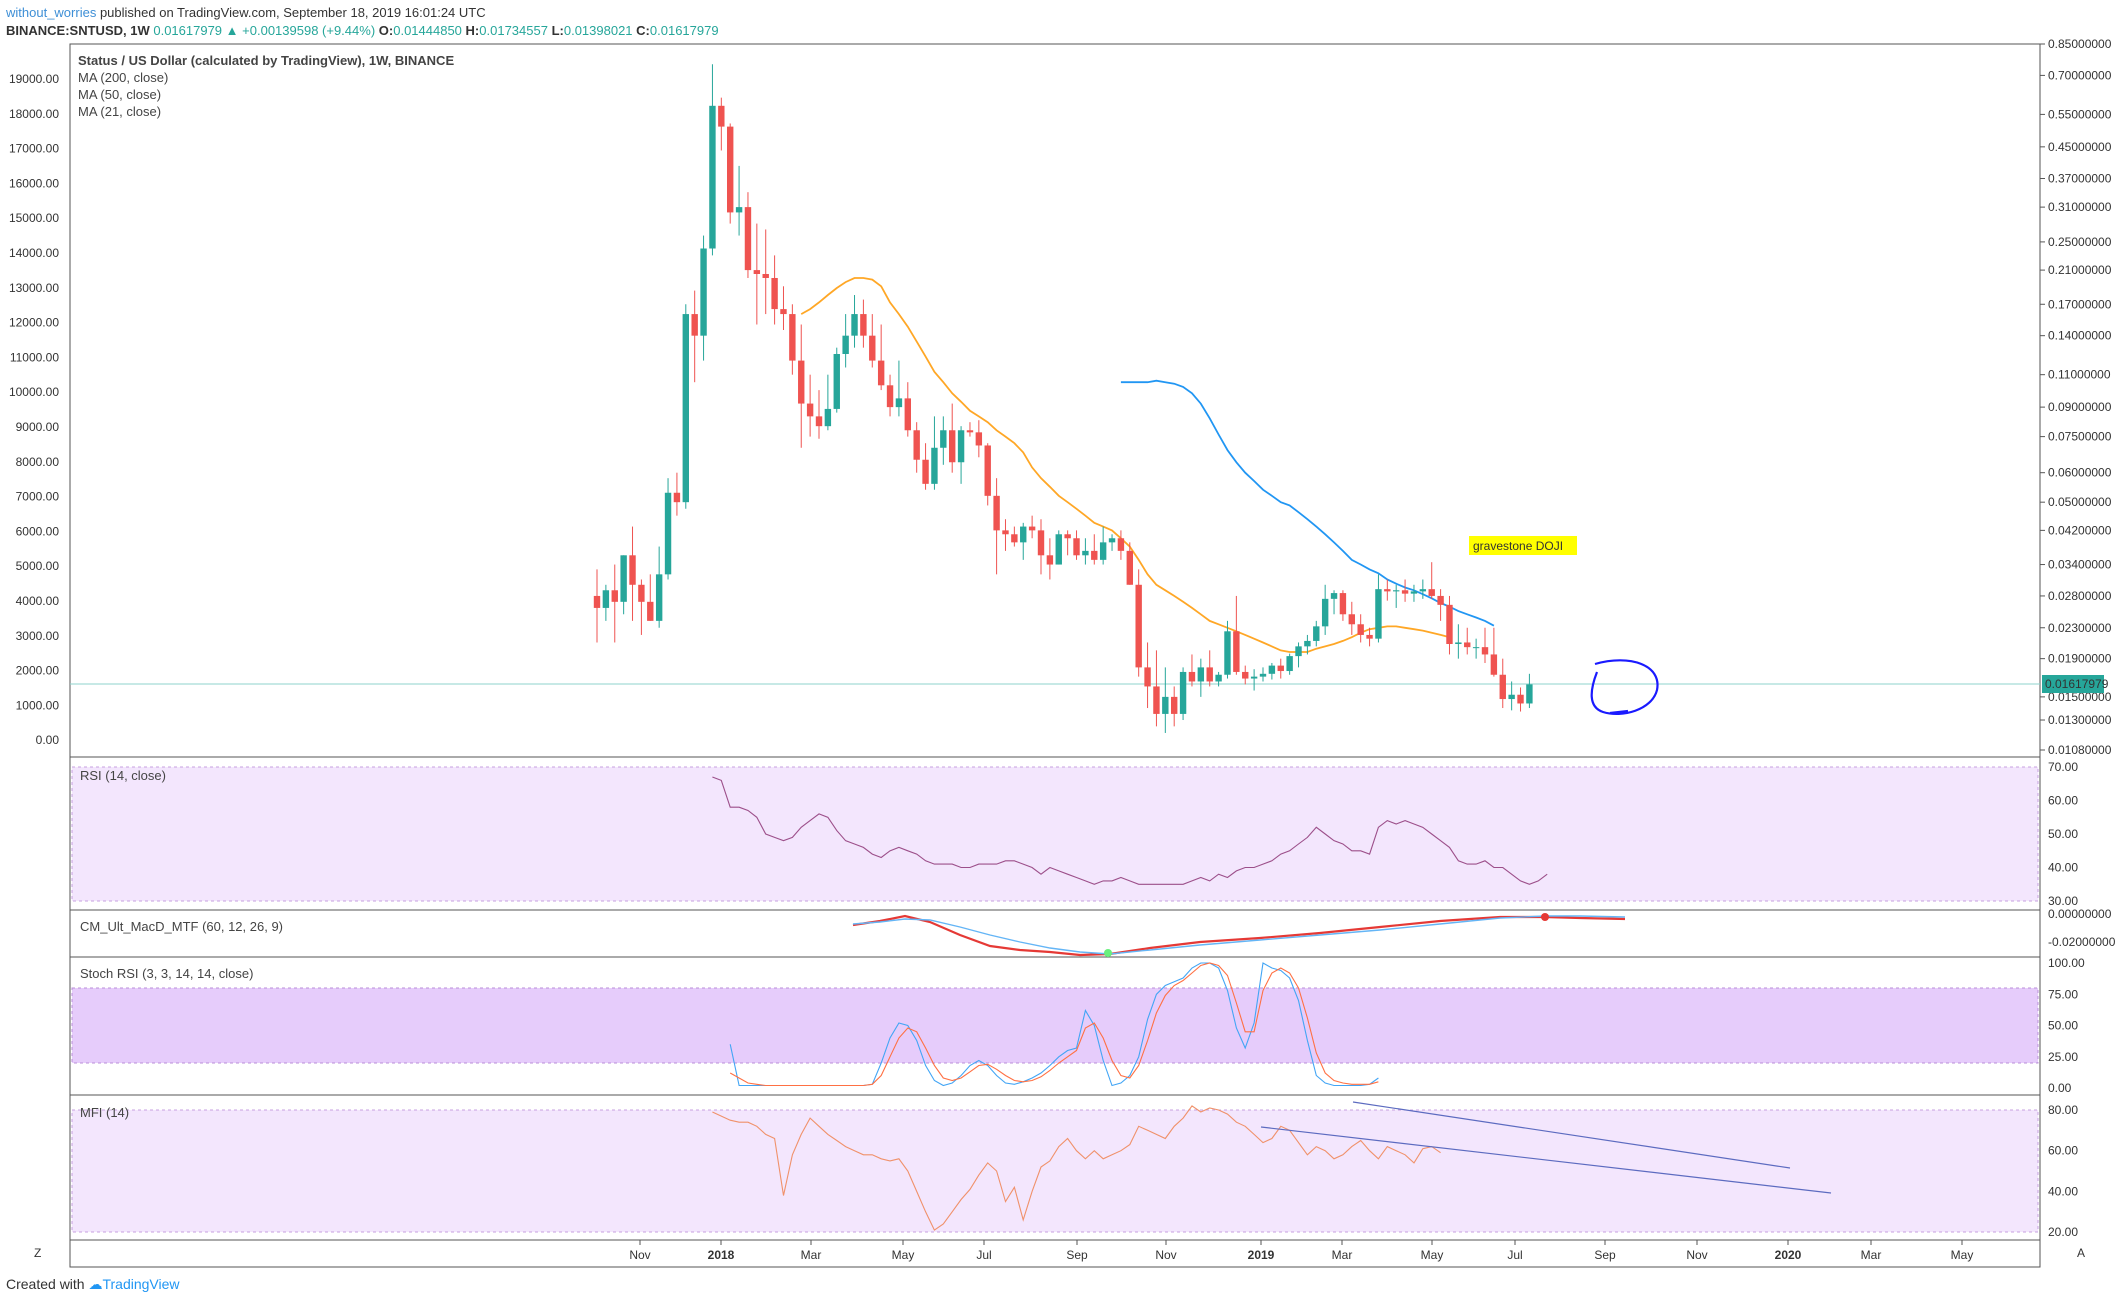  What do you see at coordinates (983, 1255) in the screenshot?
I see `time-axis-tick: Jul` at bounding box center [983, 1255].